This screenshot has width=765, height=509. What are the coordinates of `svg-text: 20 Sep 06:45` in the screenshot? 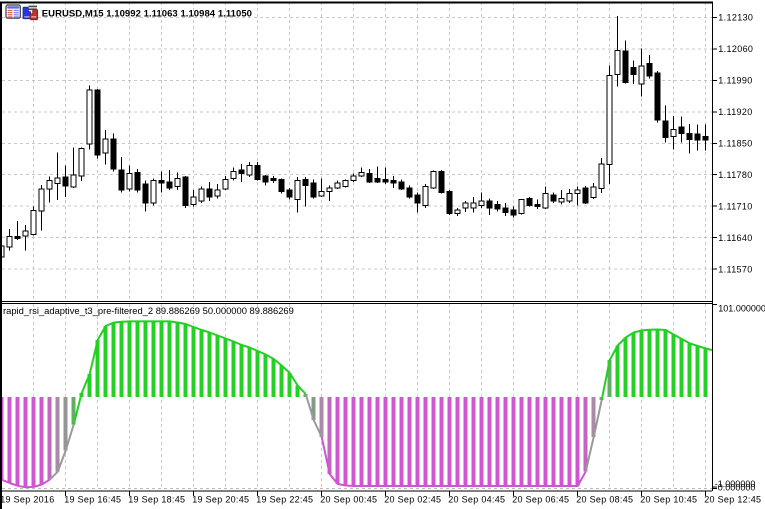 It's located at (540, 499).